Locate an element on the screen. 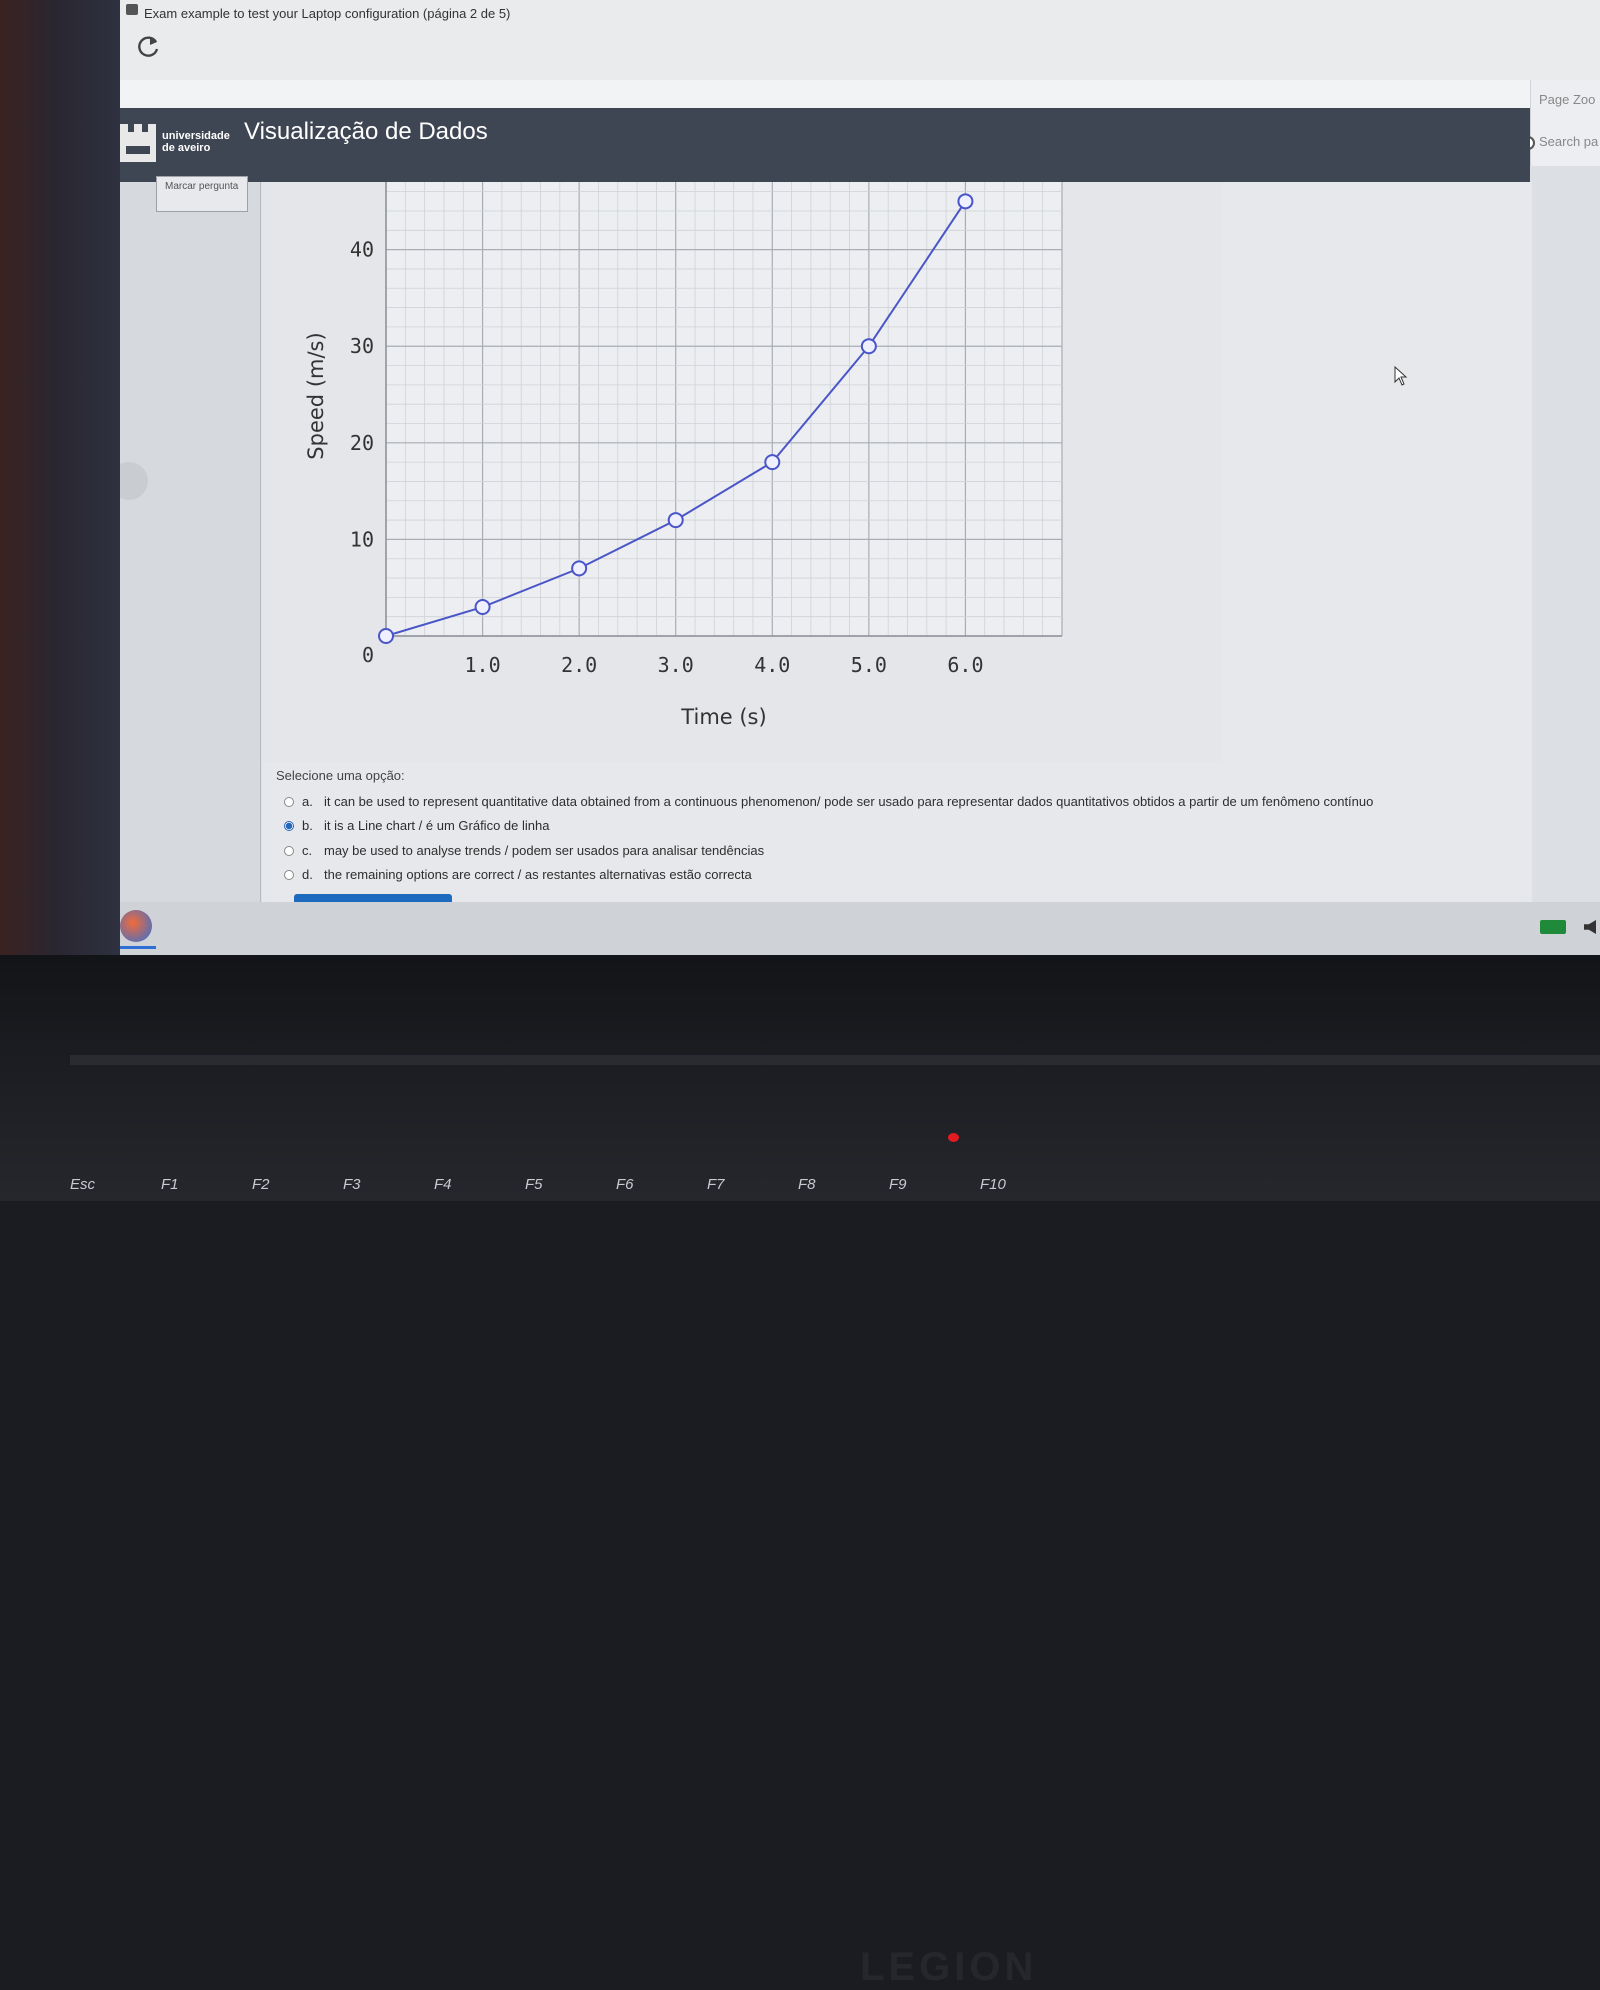 Image resolution: width=1600 pixels, height=1990 pixels. y-tick-label: 20 is located at coordinates (362, 443).